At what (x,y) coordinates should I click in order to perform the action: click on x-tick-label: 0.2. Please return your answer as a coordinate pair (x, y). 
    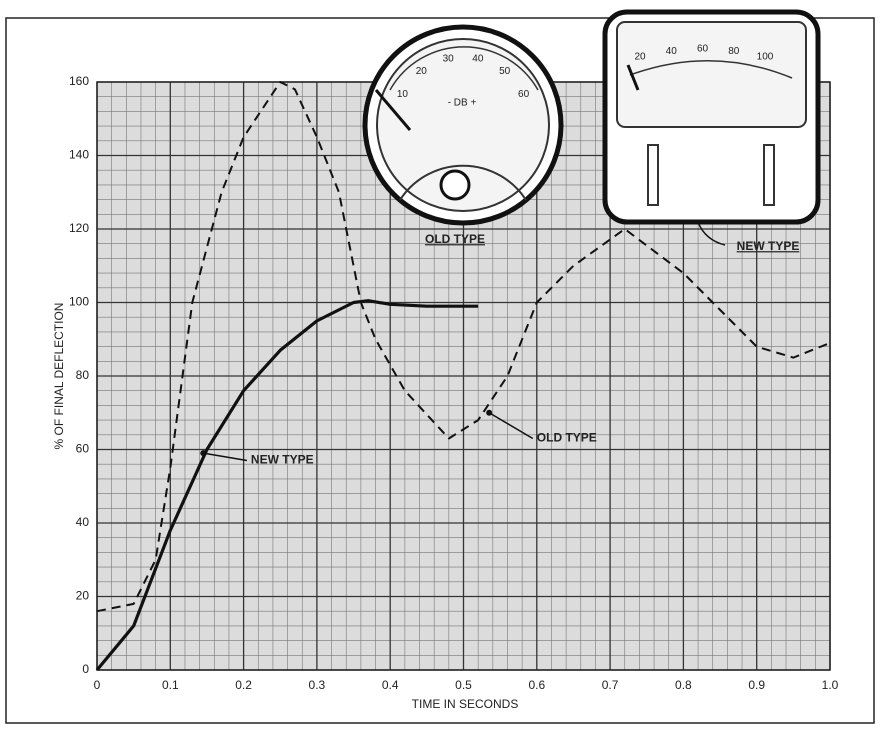
    Looking at the image, I should click on (243, 685).